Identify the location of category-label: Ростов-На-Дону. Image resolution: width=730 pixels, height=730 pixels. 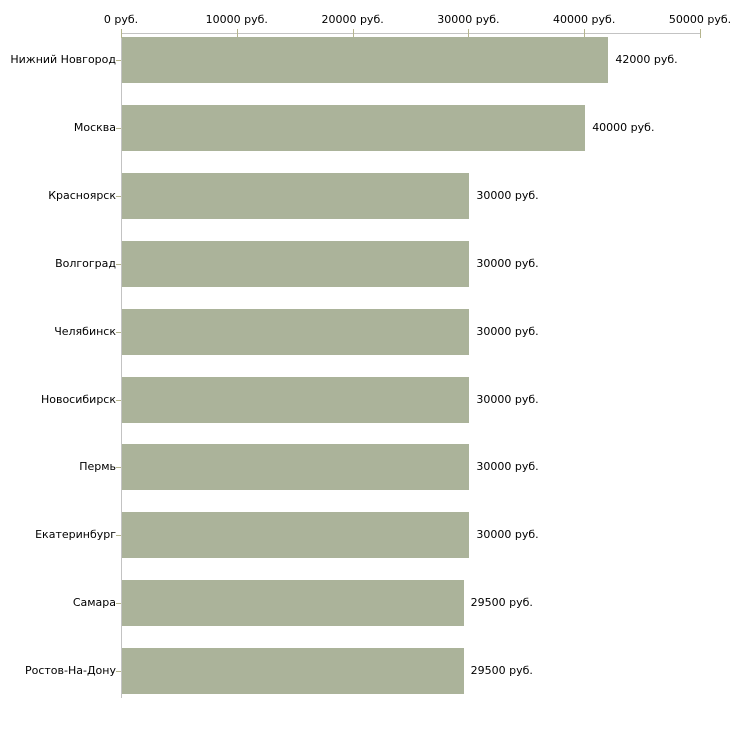
(70, 671).